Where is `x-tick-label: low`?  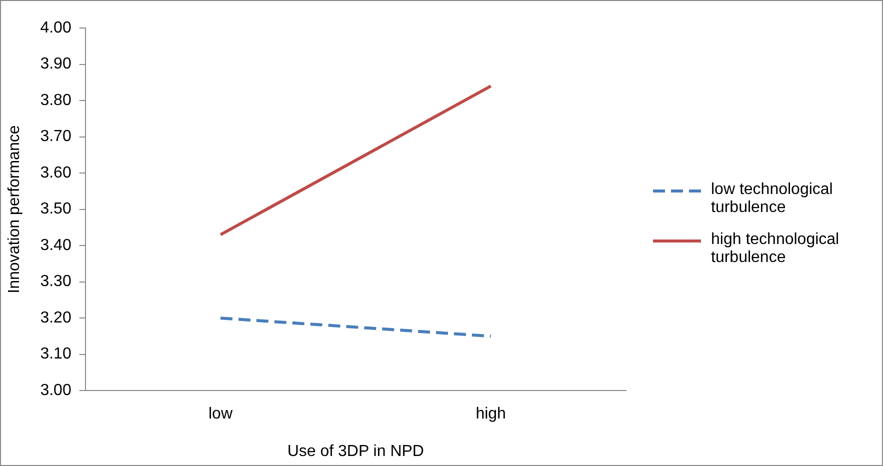
x-tick-label: low is located at coordinates (220, 414).